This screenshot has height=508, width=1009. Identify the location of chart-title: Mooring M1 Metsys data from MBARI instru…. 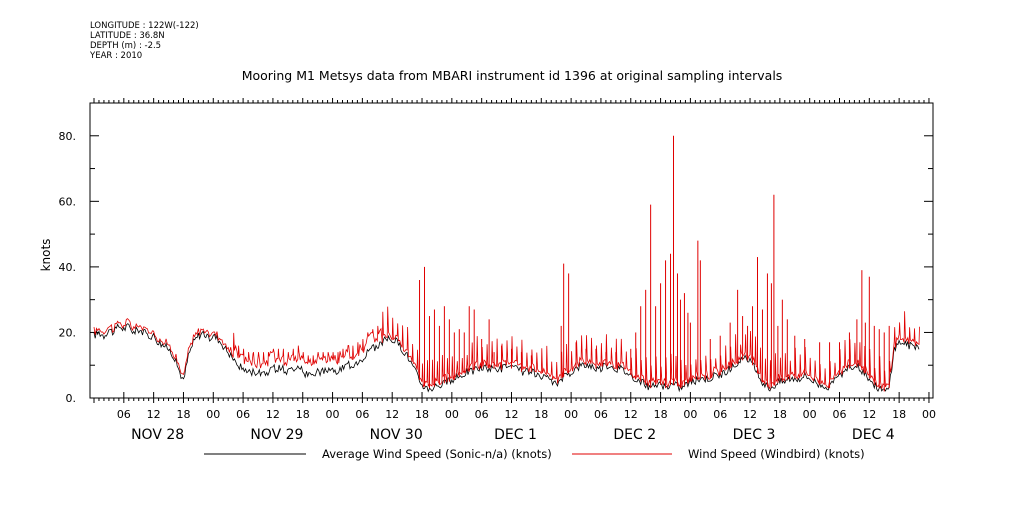
(512, 75).